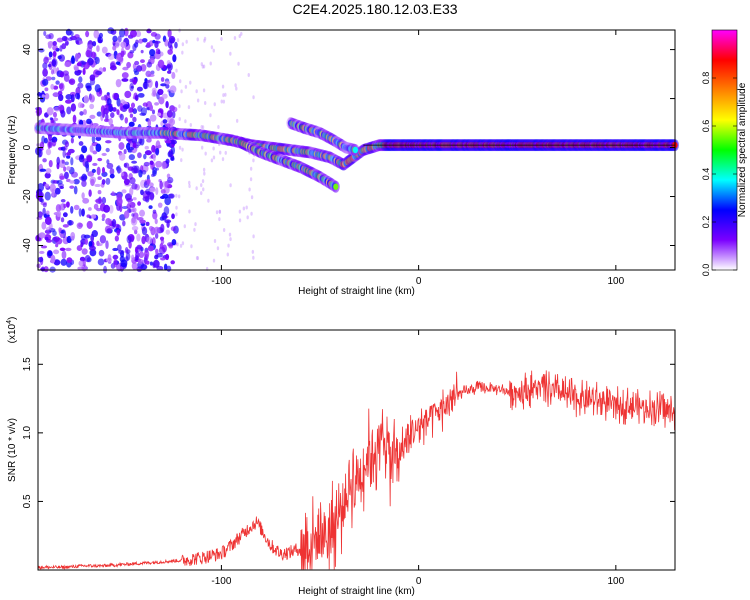 Image resolution: width=750 pixels, height=600 pixels. I want to click on snr-y-tick-label: 1.5, so click(27, 364).